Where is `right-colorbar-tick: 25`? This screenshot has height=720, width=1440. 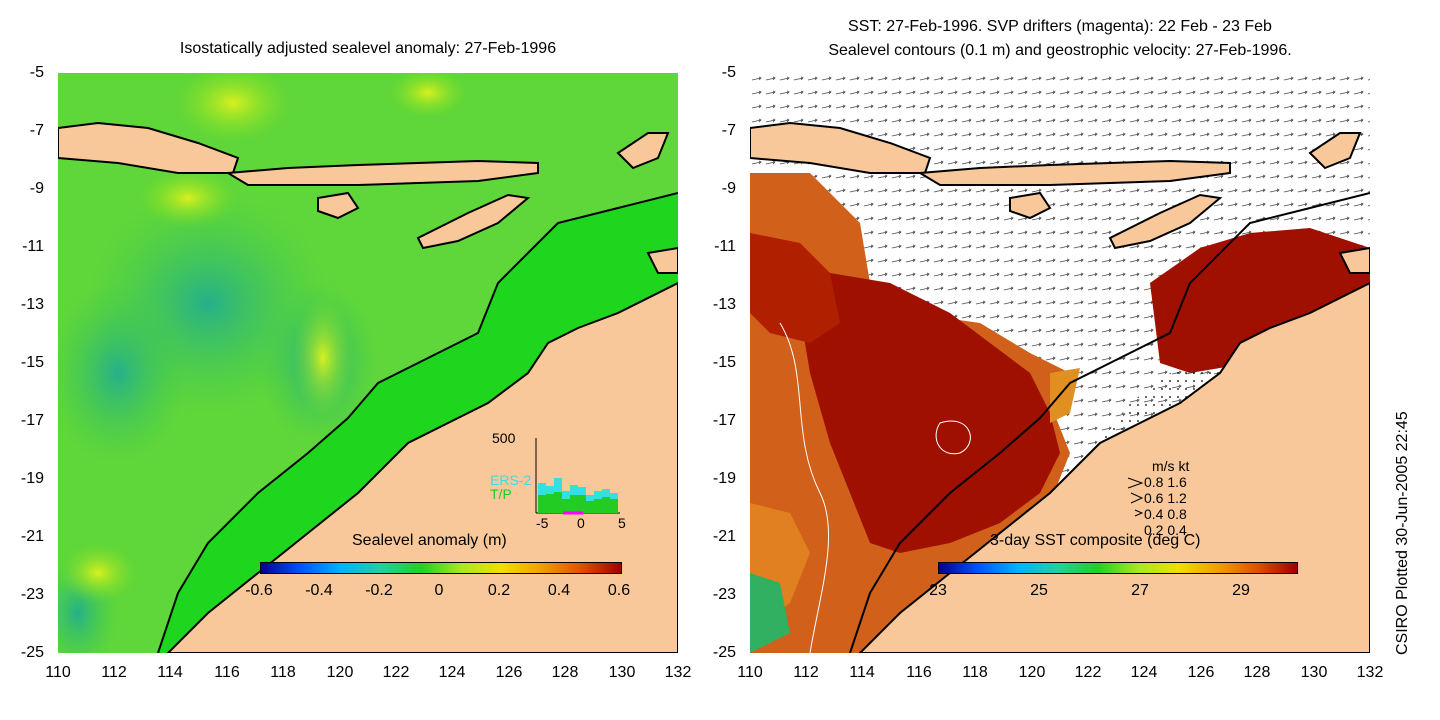
right-colorbar-tick: 25 is located at coordinates (1039, 590).